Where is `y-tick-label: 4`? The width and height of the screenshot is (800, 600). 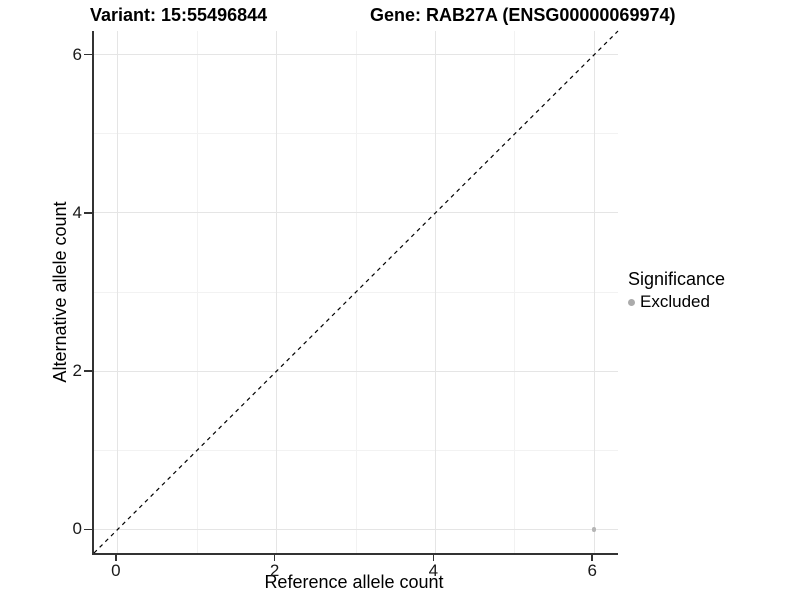 y-tick-label: 4 is located at coordinates (77, 212).